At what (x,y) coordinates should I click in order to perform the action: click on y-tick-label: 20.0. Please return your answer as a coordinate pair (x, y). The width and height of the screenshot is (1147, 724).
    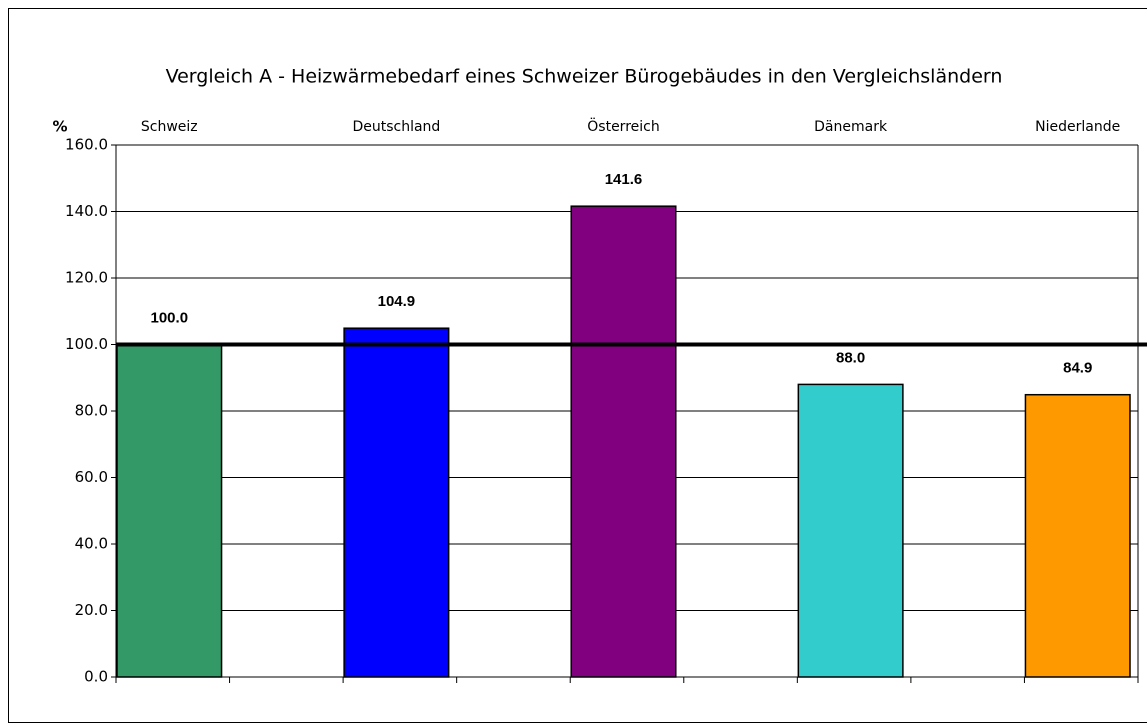
    Looking at the image, I should click on (91, 610).